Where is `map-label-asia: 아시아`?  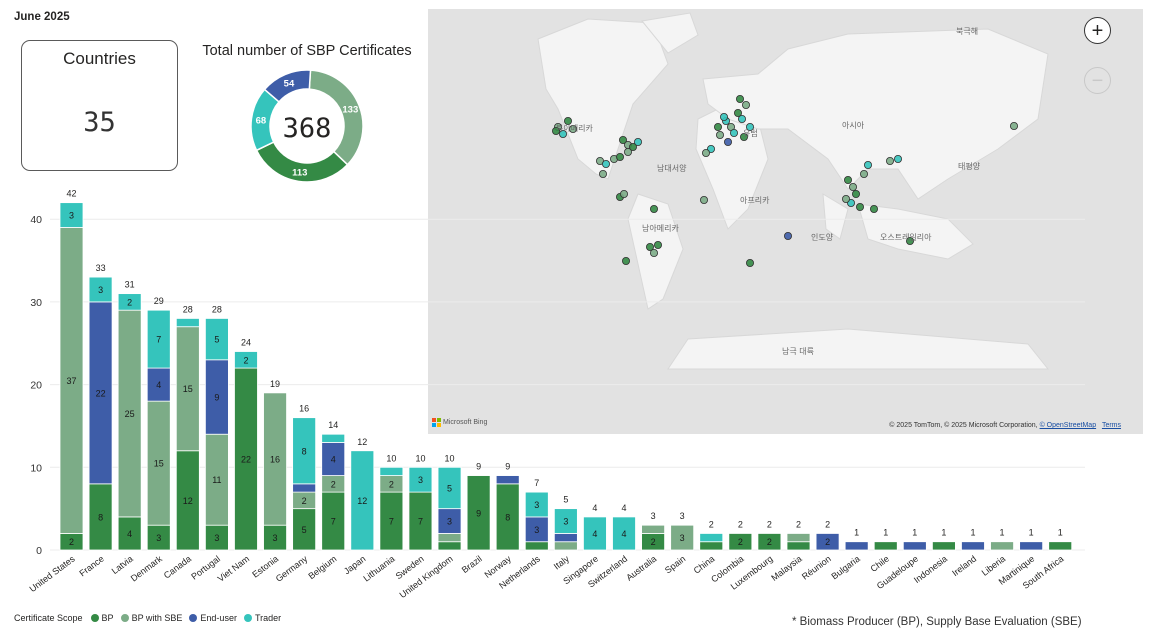 map-label-asia: 아시아 is located at coordinates (853, 125).